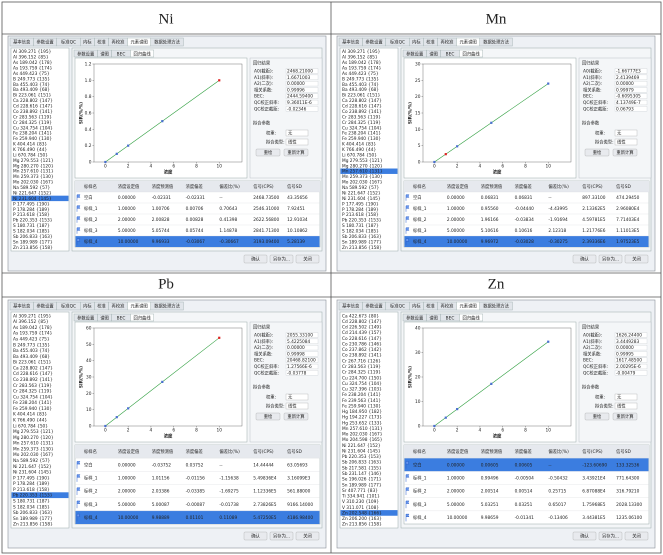 This screenshot has width=663, height=555. Describe the element at coordinates (33, 334) in the screenshot. I see `element-item: As 193.759 {174}` at that location.